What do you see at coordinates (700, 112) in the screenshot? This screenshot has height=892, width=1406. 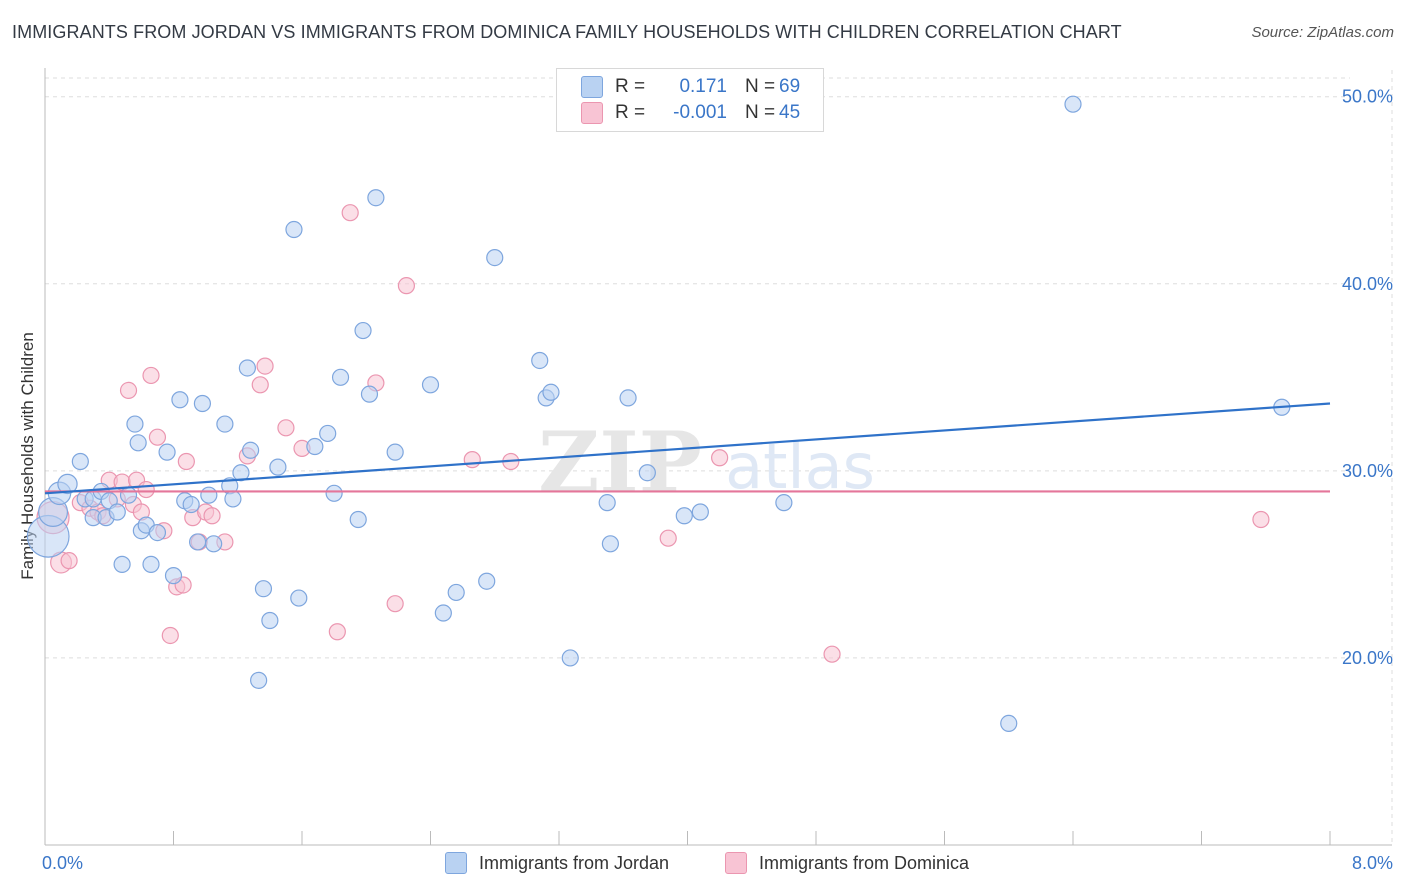 I see `legend-r-value: -0.001` at bounding box center [700, 112].